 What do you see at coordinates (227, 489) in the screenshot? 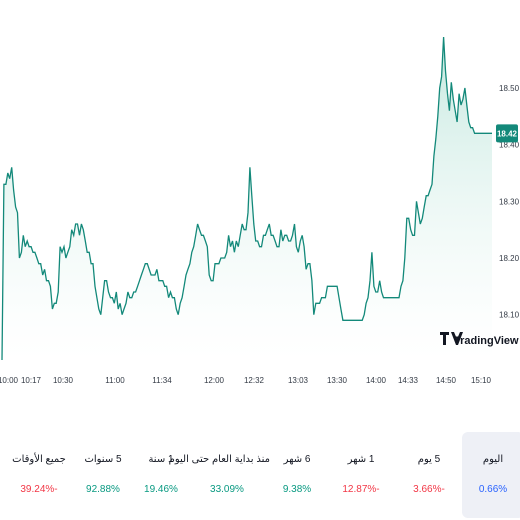
I see `performance-period-value: 33.09%` at bounding box center [227, 489].